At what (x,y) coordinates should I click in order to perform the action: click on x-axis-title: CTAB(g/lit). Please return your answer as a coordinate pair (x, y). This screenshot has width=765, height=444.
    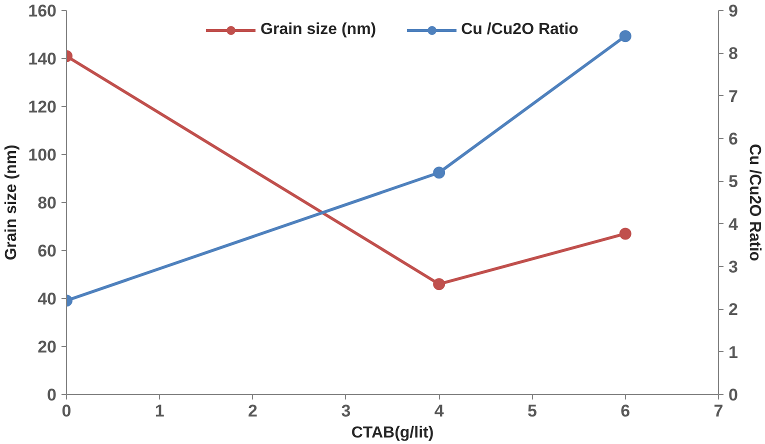
    Looking at the image, I should click on (392, 433).